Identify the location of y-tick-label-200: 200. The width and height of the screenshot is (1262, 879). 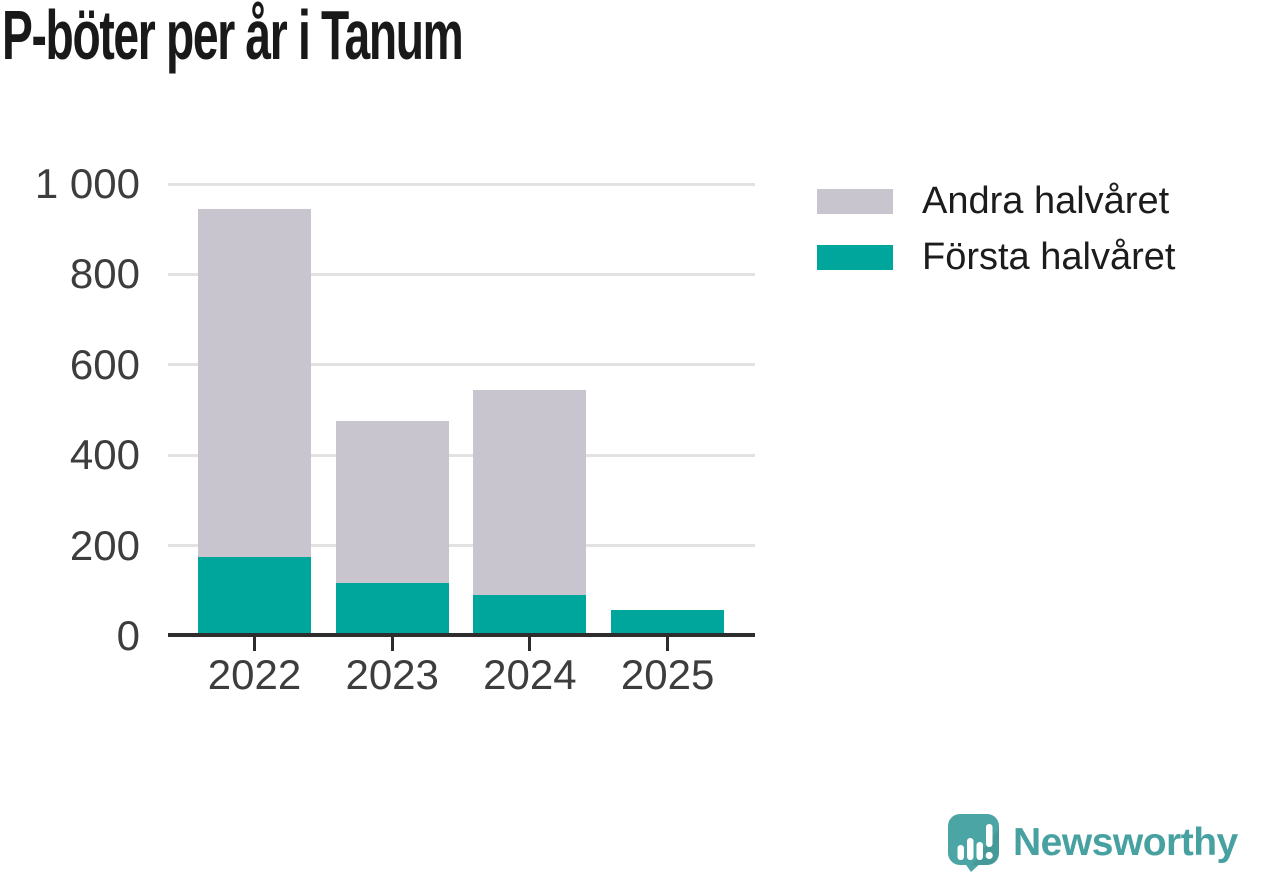
(104, 545).